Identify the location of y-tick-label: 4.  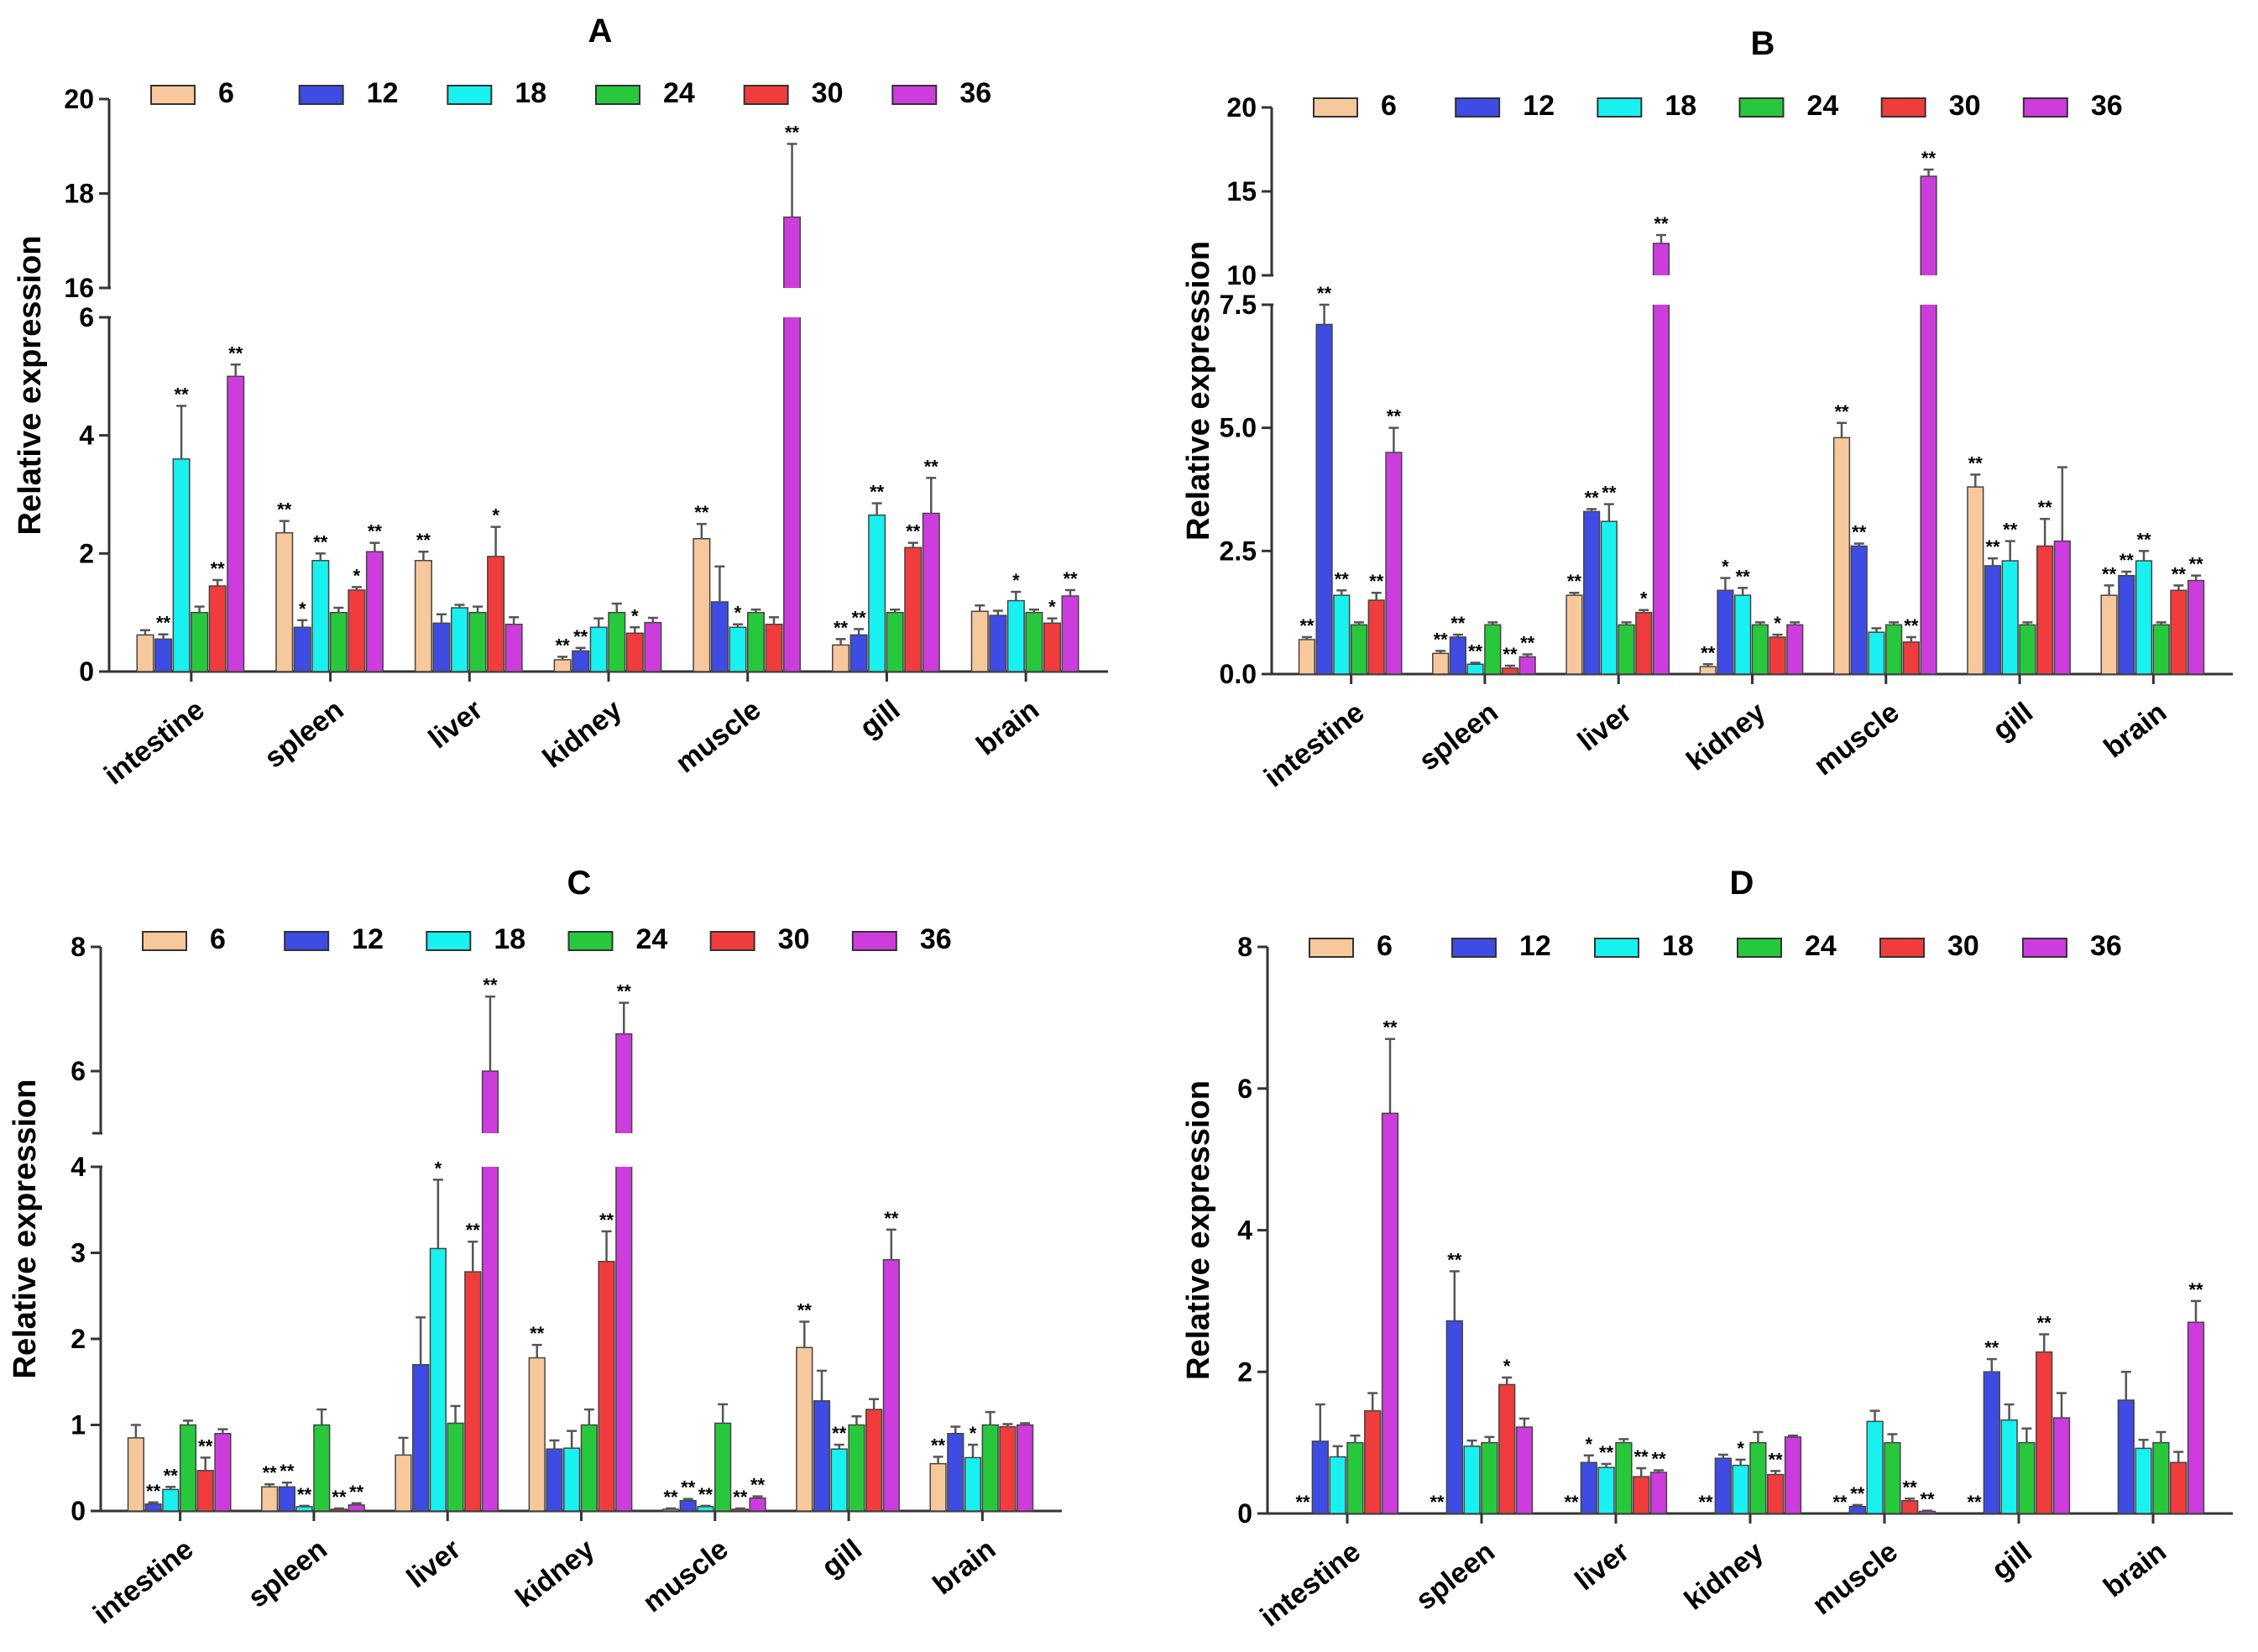
(79, 1167).